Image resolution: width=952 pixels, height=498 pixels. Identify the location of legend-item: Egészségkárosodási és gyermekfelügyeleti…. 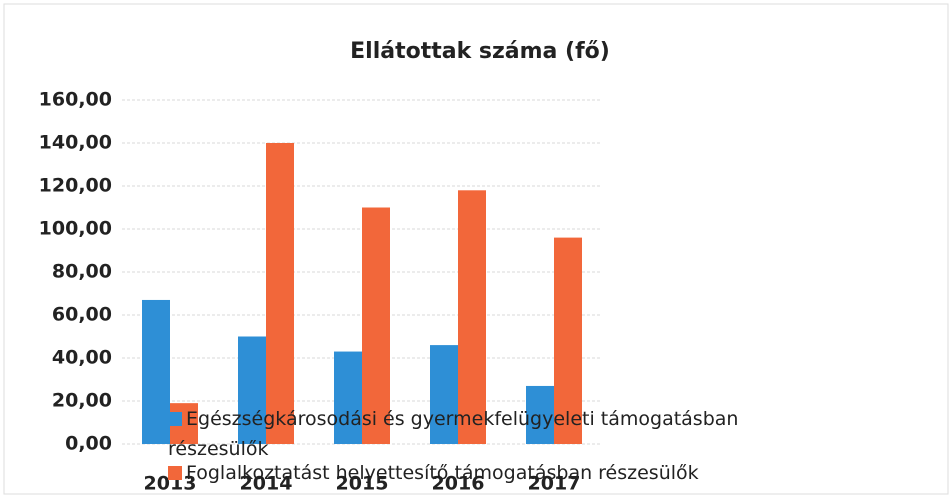
(498, 434).